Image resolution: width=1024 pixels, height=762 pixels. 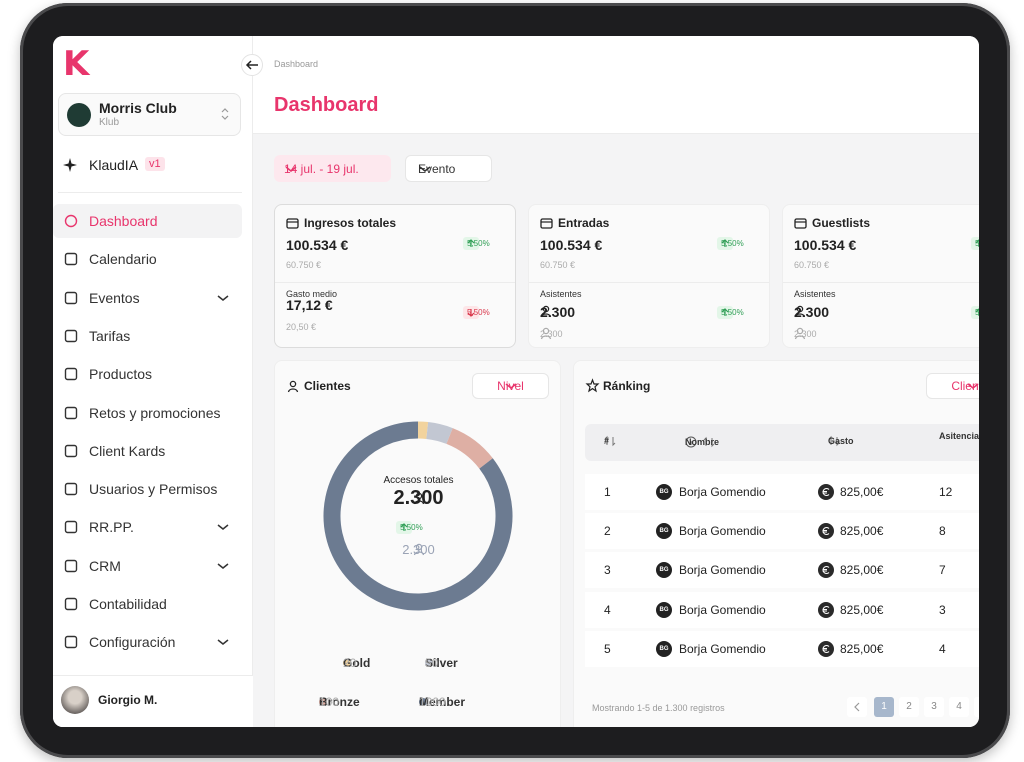 What do you see at coordinates (114, 165) in the screenshot?
I see `ai-label: KlaudIA` at bounding box center [114, 165].